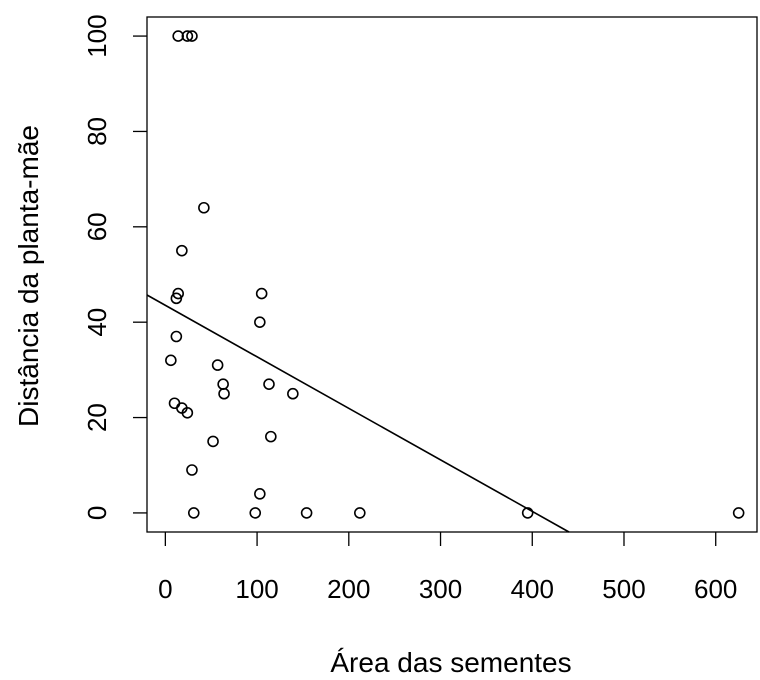 The height and width of the screenshot is (680, 760). I want to click on y-tick-label: 60, so click(97, 226).